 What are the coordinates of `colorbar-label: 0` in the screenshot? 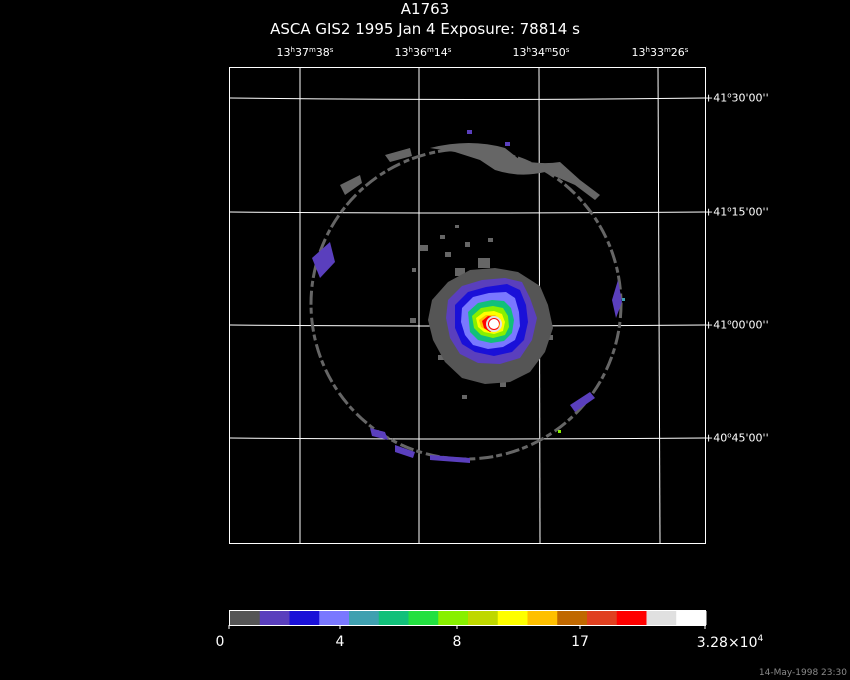 It's located at (220, 642).